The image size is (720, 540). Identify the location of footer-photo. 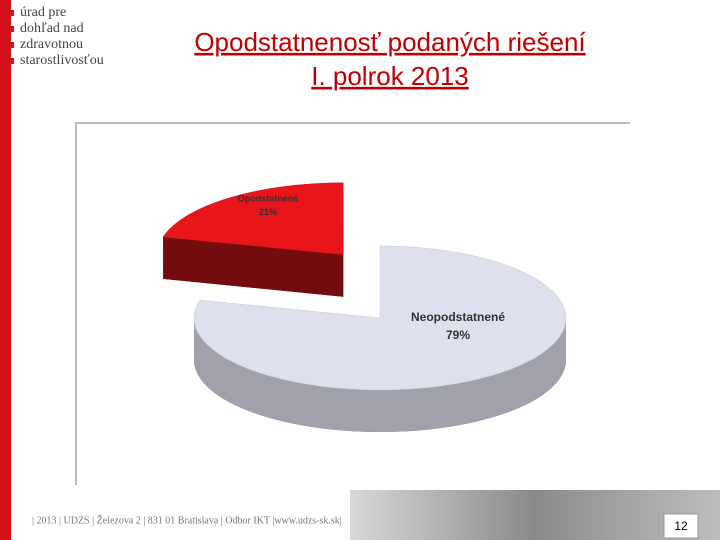
(535, 515).